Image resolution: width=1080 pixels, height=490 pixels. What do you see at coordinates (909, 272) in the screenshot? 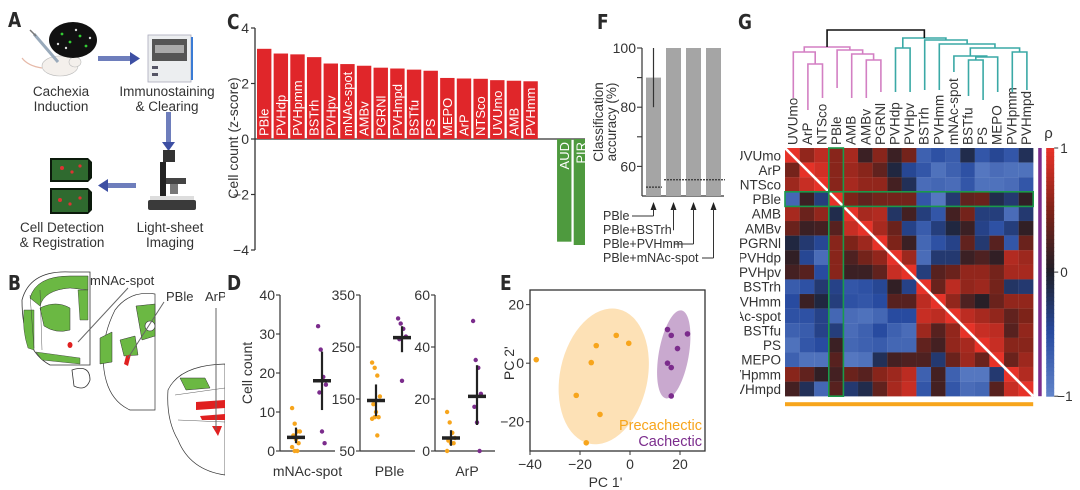
I see `diagonal-line` at bounding box center [909, 272].